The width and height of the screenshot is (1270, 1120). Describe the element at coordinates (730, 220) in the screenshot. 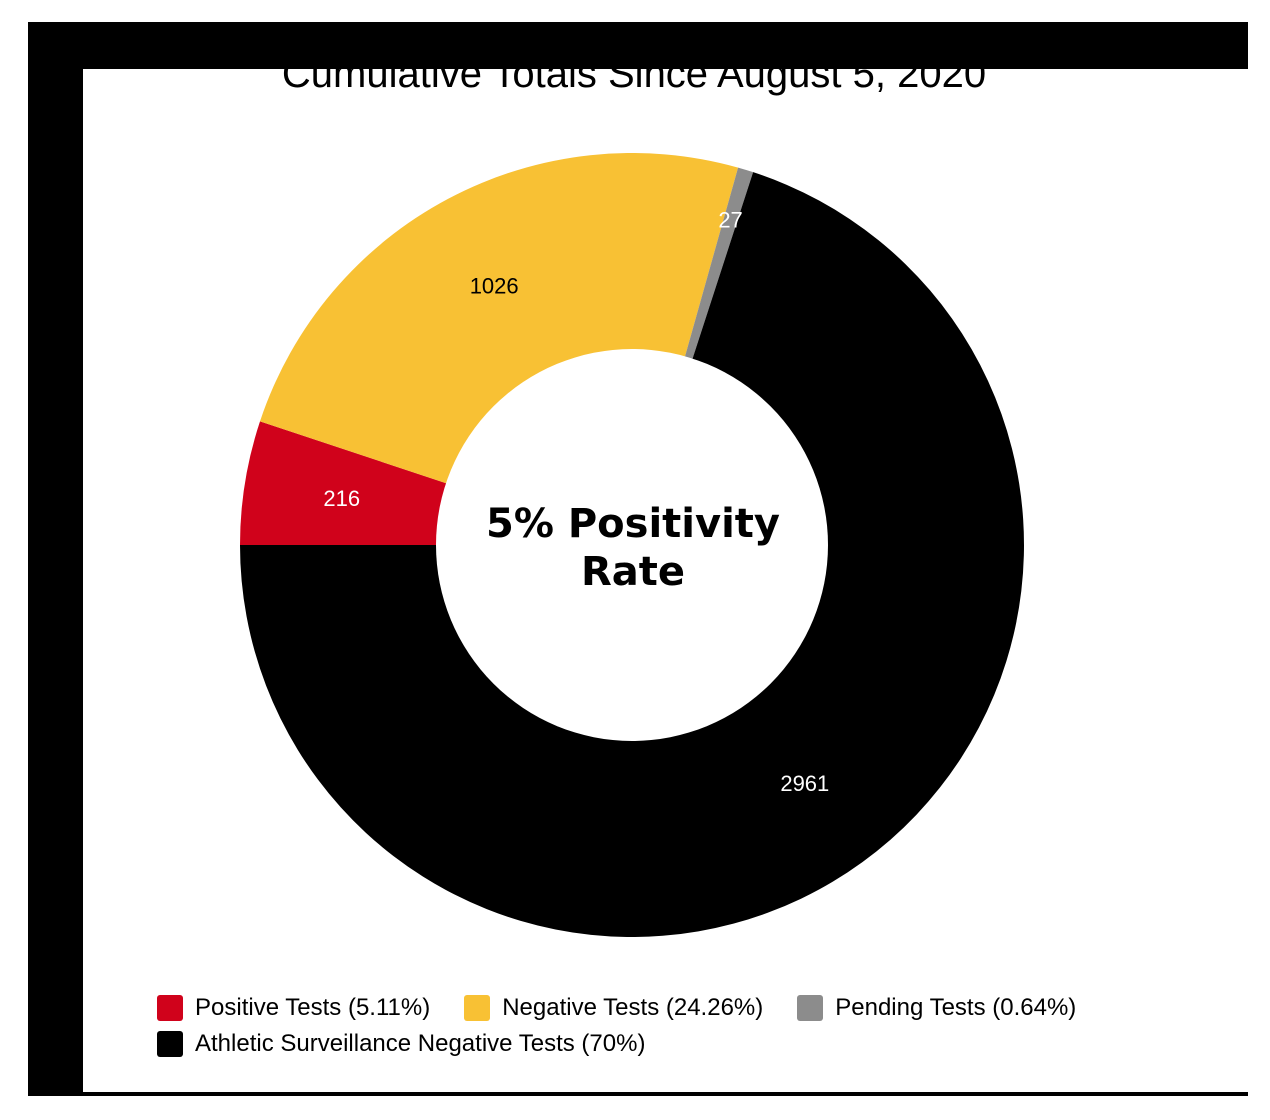

I see `slice-value-label: 27` at that location.